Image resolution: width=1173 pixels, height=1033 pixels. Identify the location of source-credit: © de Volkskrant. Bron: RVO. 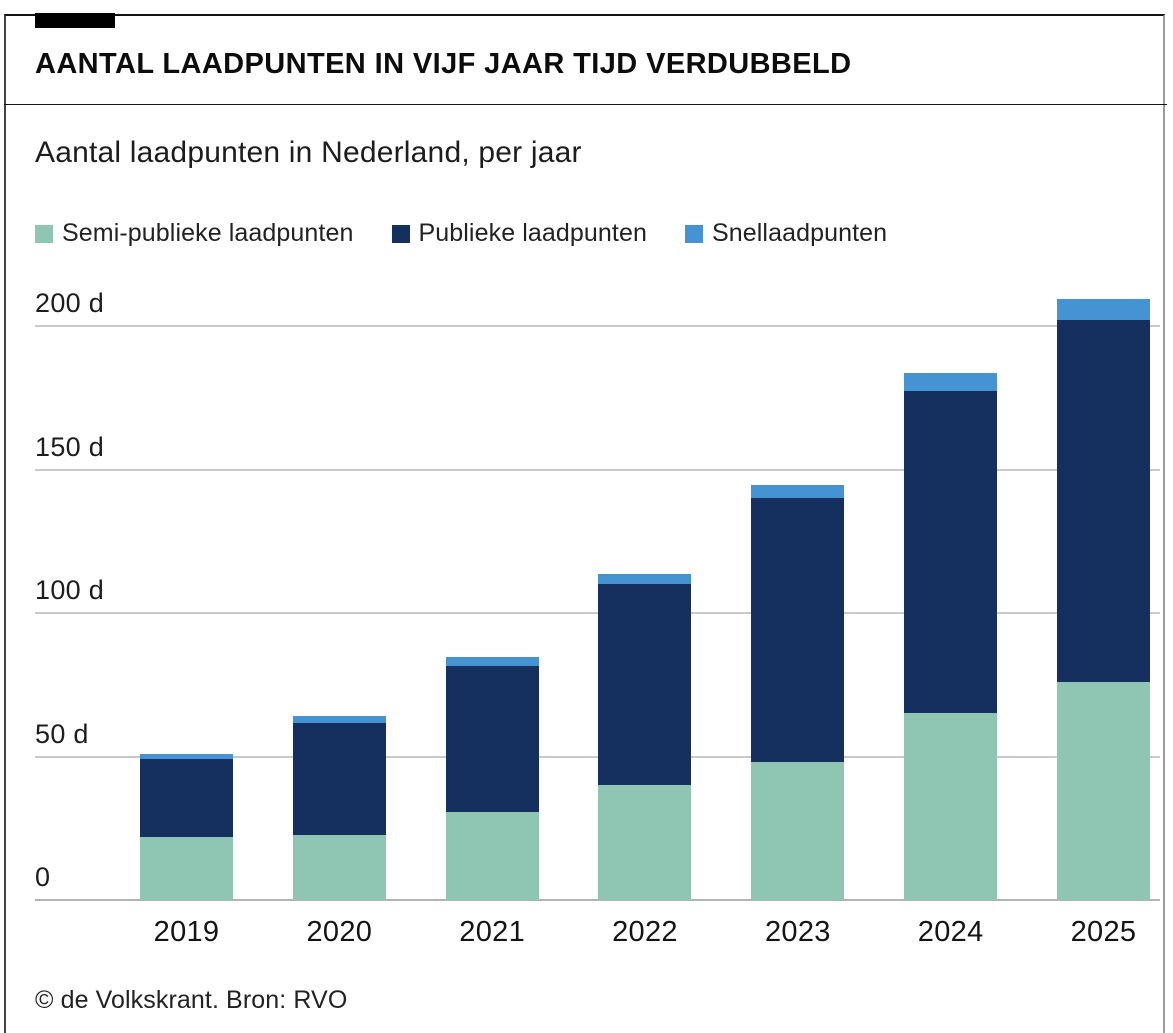
(191, 1000).